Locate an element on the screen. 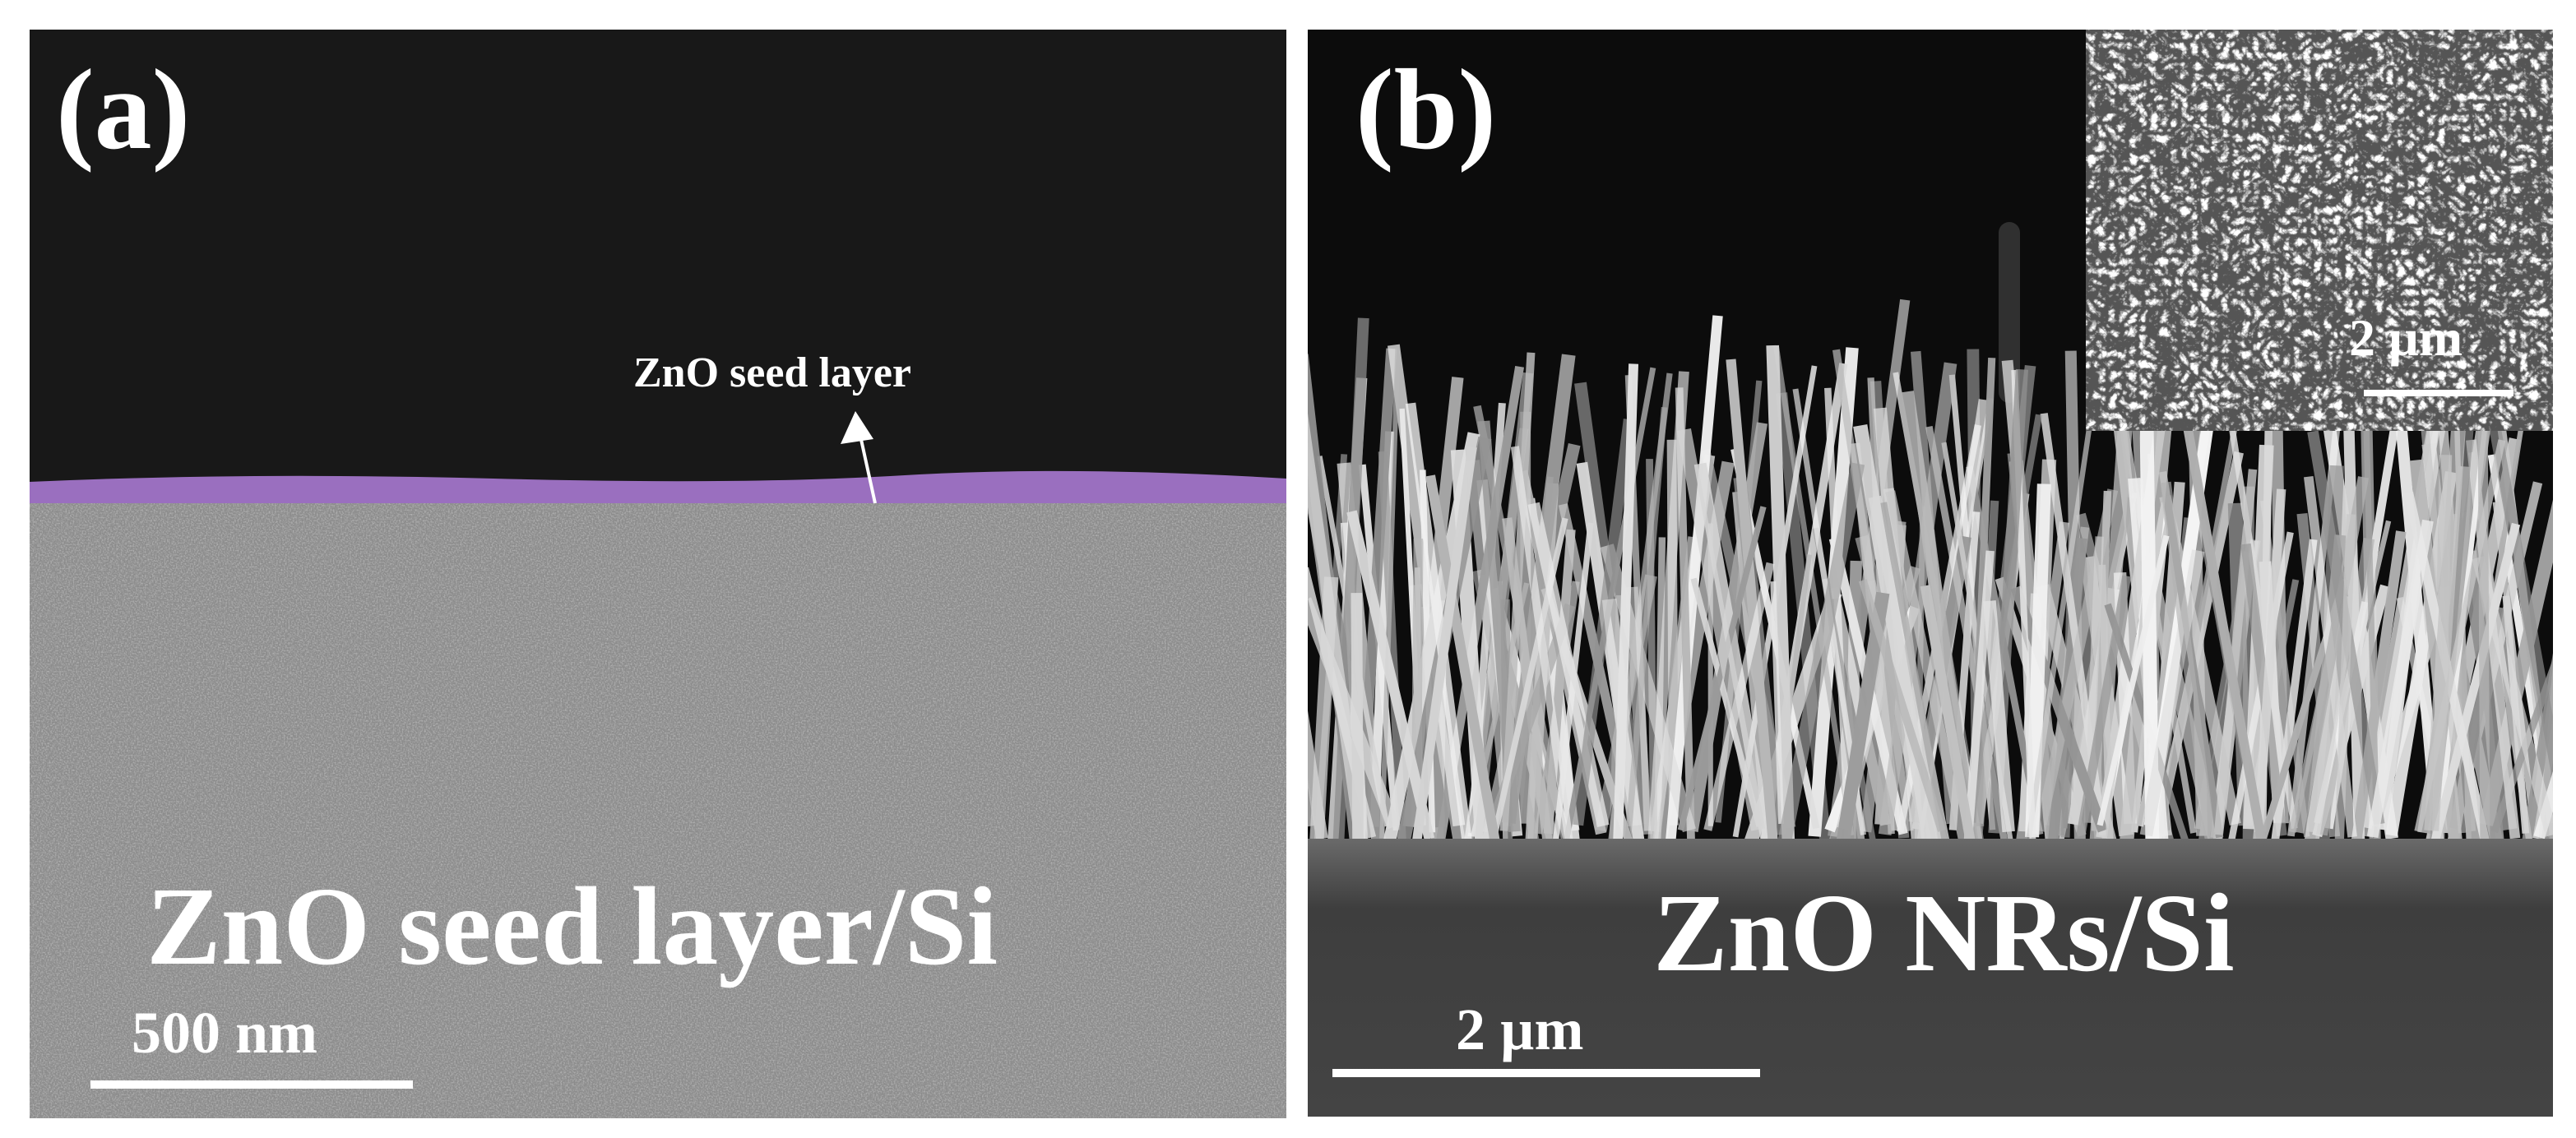 This screenshot has width=2576, height=1138. inset-texture is located at coordinates (2320, 231).